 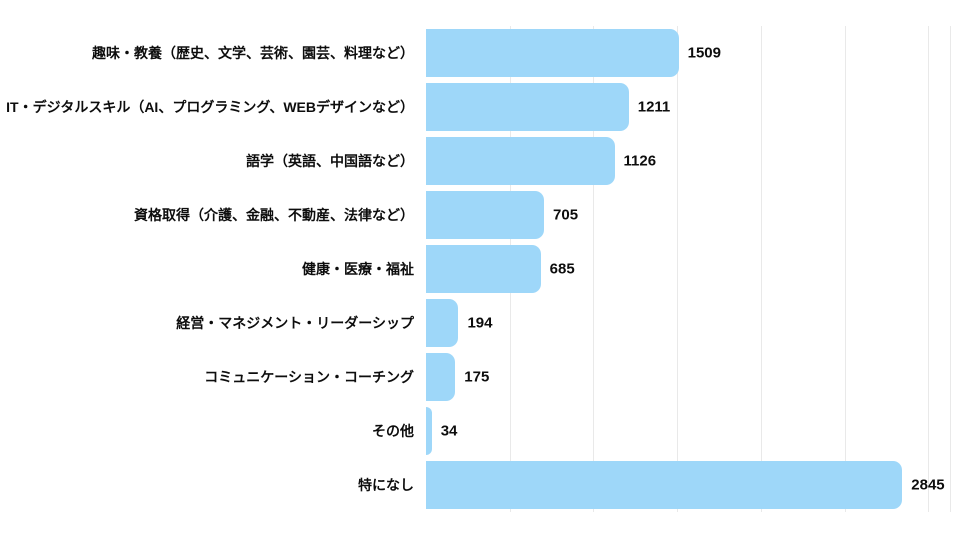 I want to click on bar-row: 経営・マネジメント・リーダーシップ 194, so click(x=475, y=323).